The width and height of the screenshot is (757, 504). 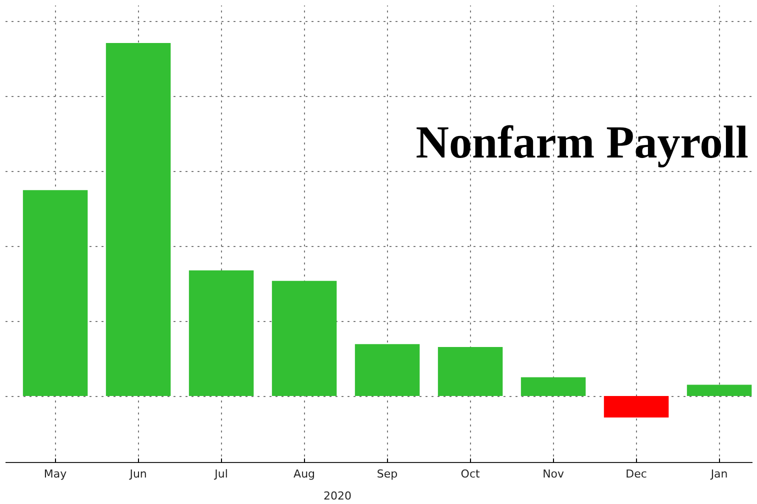 I want to click on x-tick-label: Dec, so click(x=636, y=474).